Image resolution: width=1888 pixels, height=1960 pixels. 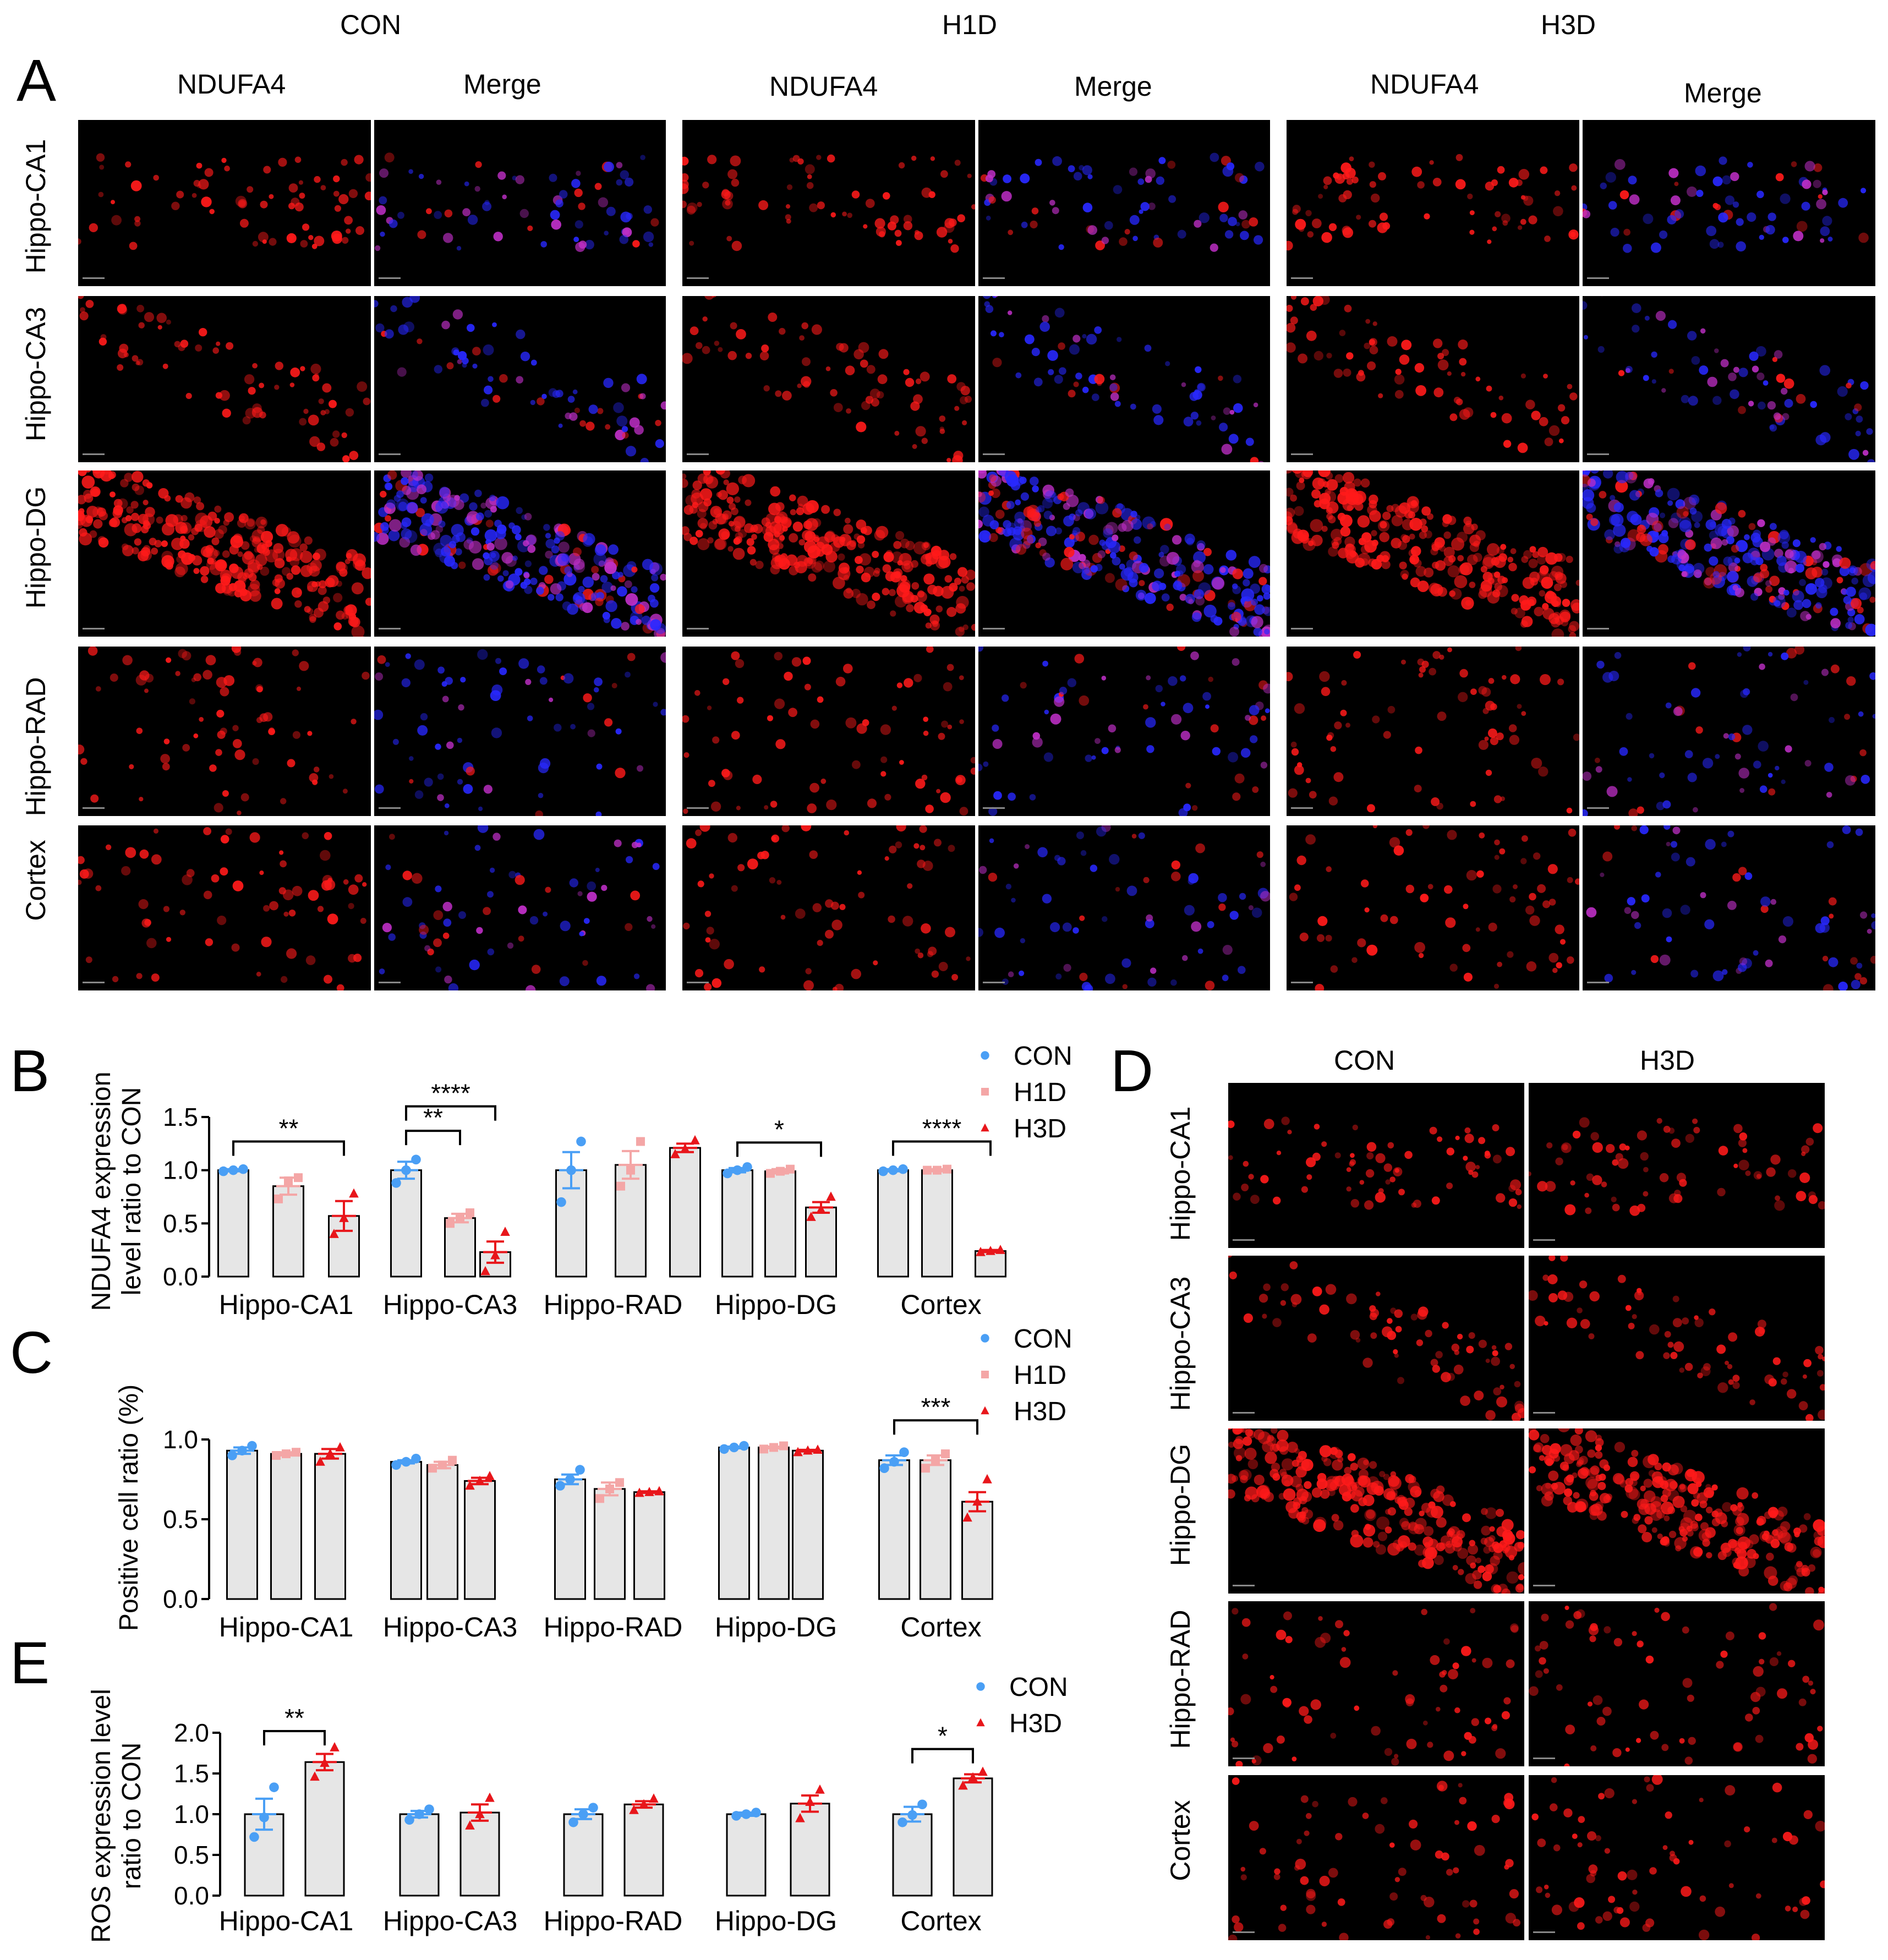 What do you see at coordinates (776, 1627) in the screenshot?
I see `x-category-label: Hippo-DG` at bounding box center [776, 1627].